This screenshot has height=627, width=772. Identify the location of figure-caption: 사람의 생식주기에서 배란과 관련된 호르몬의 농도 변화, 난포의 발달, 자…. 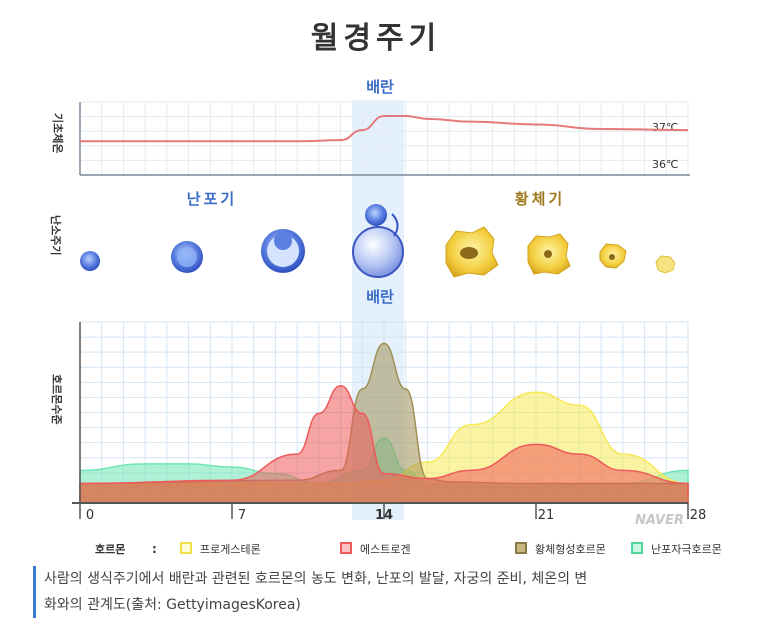
(388, 592).